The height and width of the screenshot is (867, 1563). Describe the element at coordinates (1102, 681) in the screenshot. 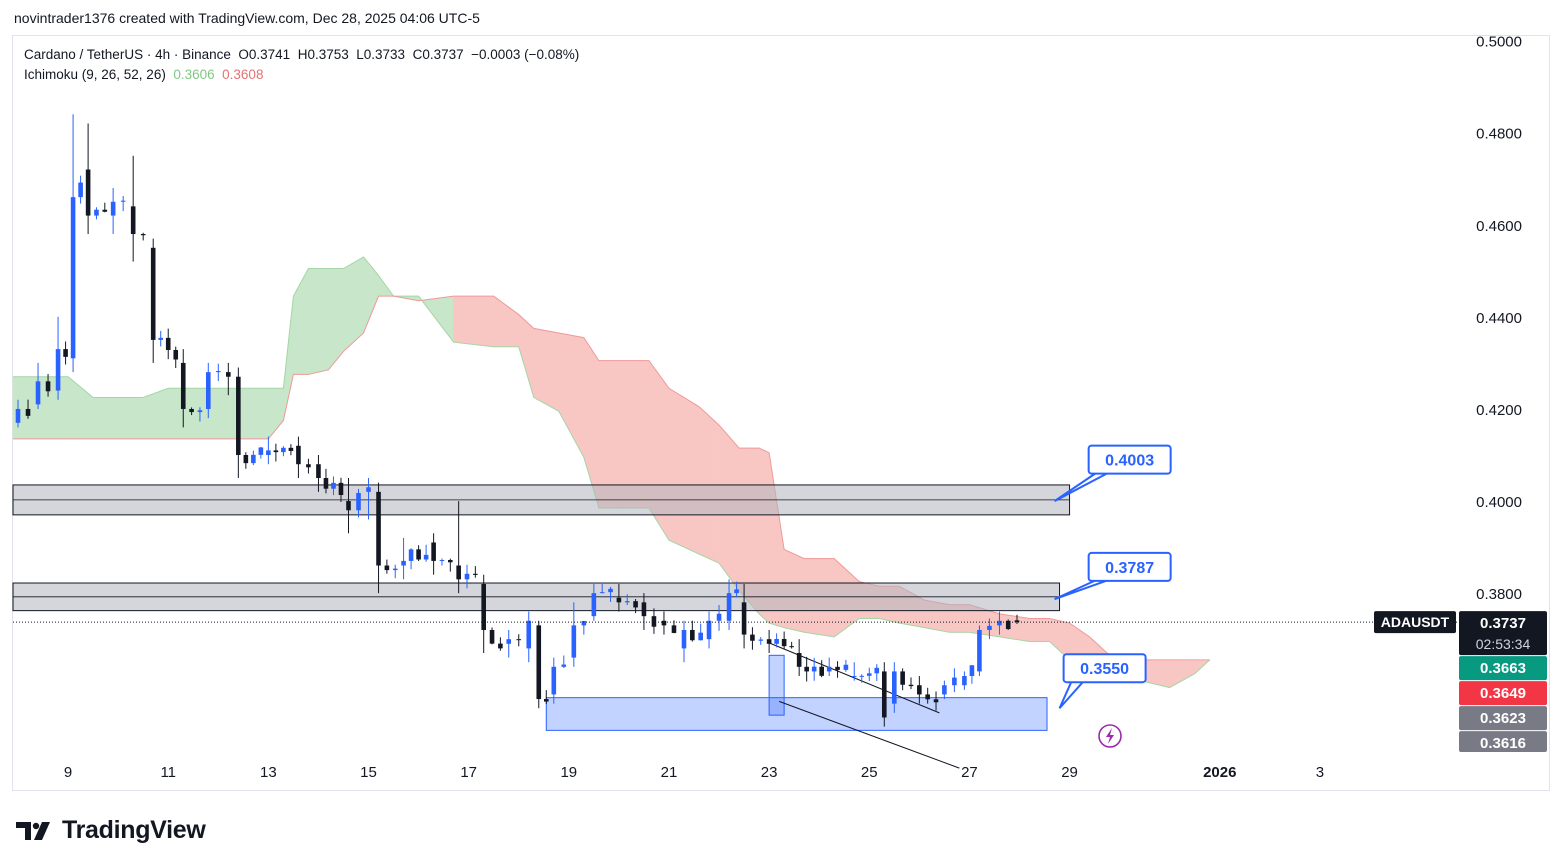

I see `price-callout: 0.3550` at that location.